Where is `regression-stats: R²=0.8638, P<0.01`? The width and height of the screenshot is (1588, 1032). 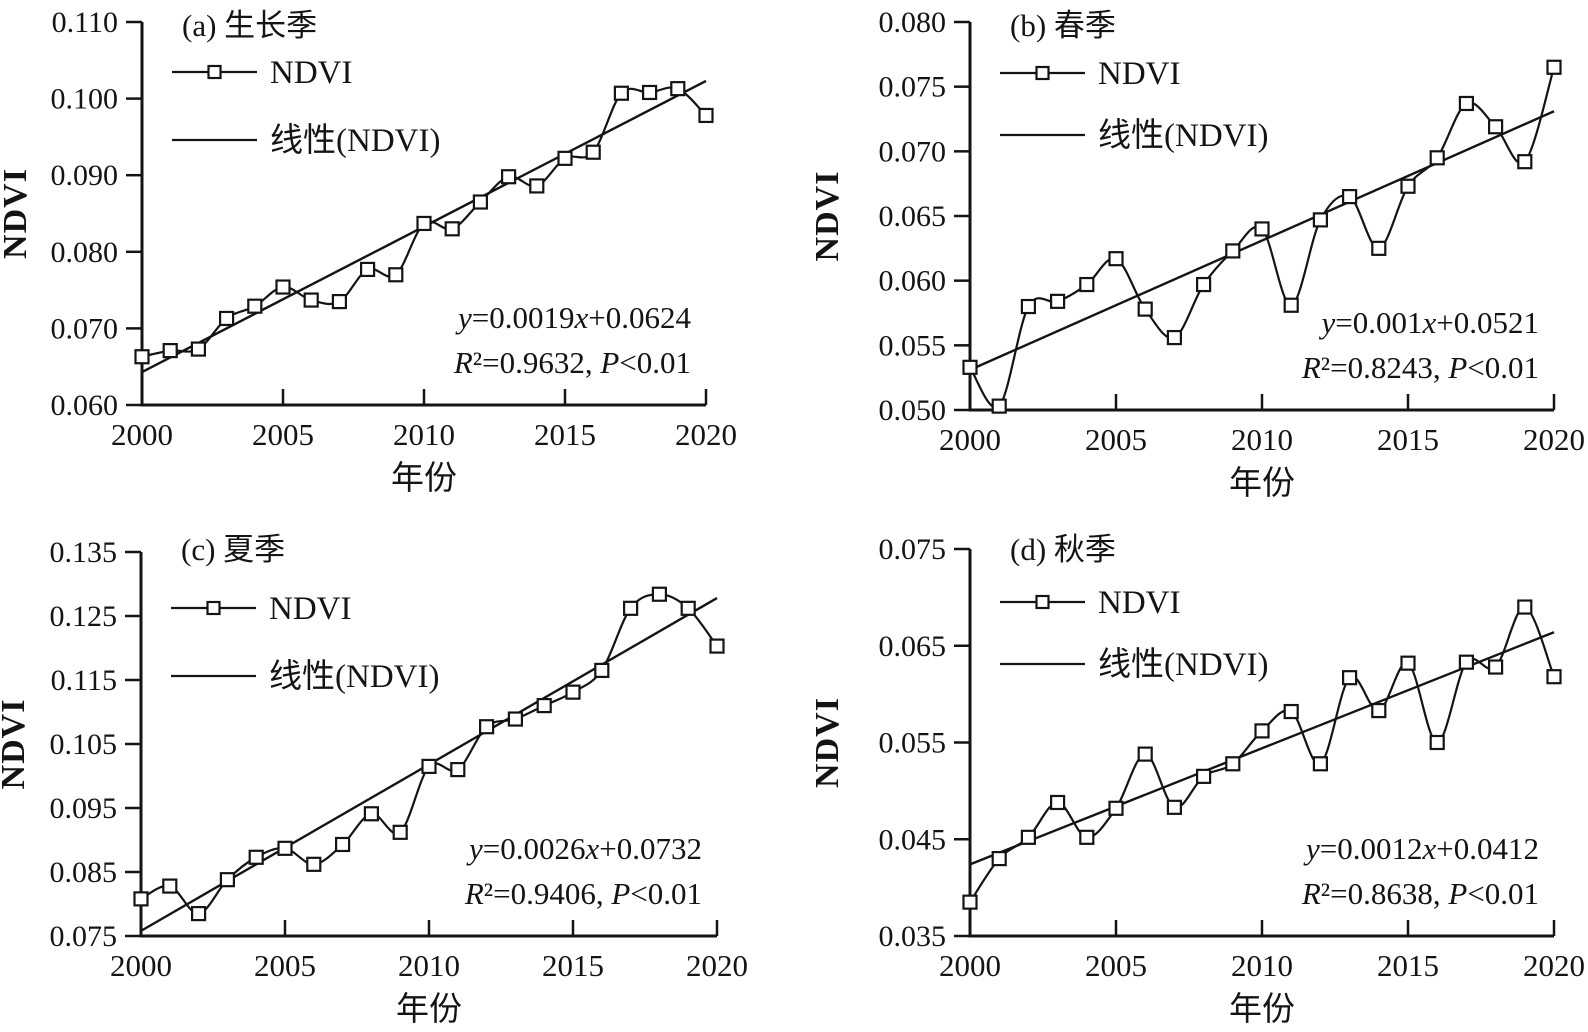 regression-stats: R²=0.8638, P<0.01 is located at coordinates (1420, 893).